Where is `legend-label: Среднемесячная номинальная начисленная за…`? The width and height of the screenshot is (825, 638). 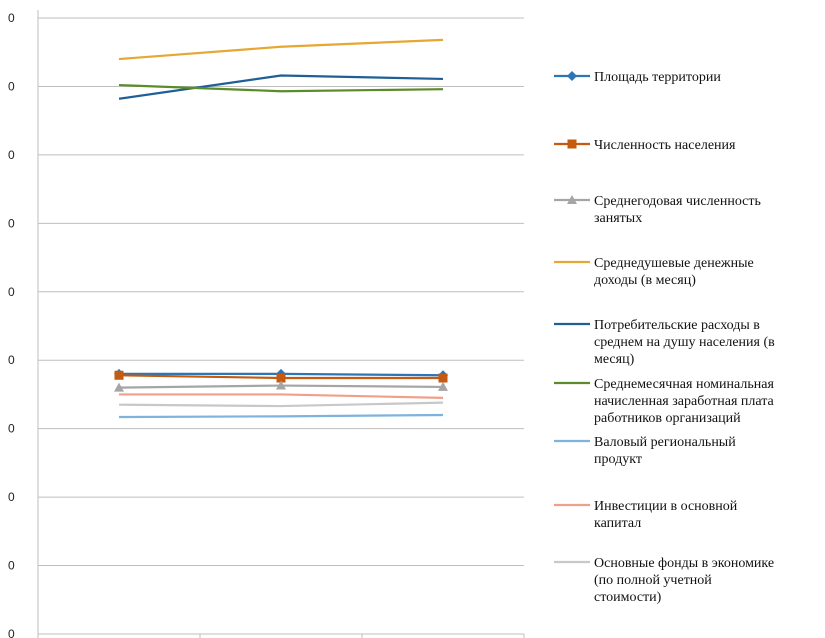 legend-label: Среднемесячная номинальная начисленная за… is located at coordinates (684, 401).